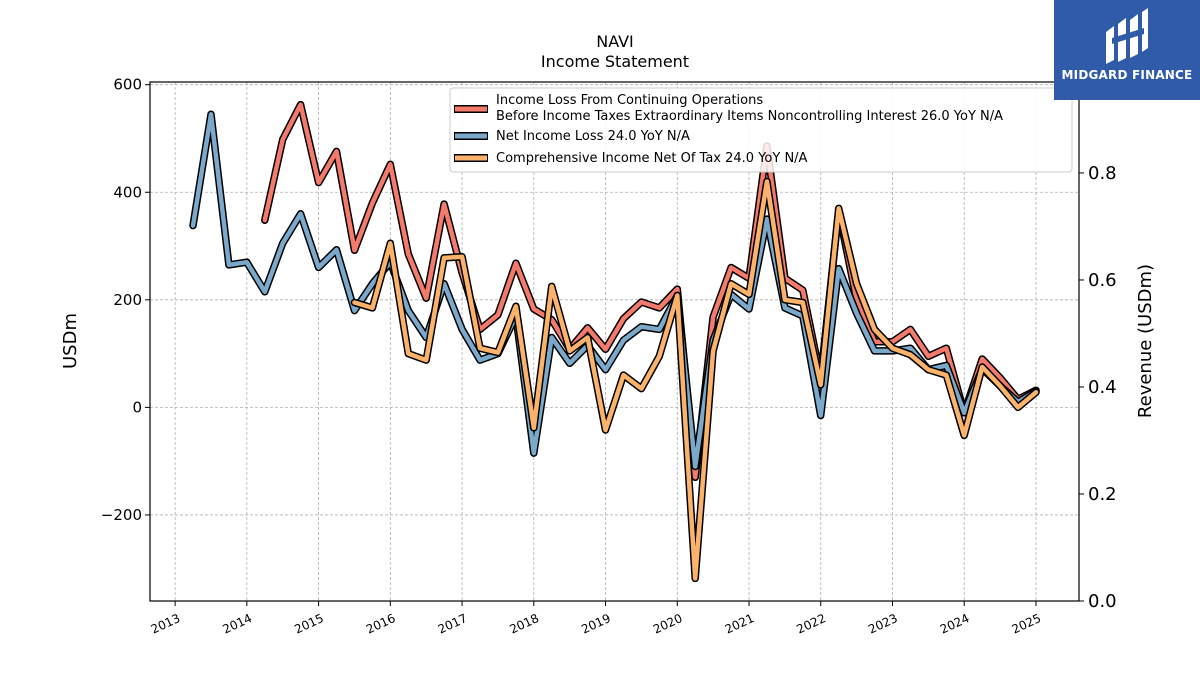 This screenshot has width=1200, height=675. What do you see at coordinates (615, 41) in the screenshot?
I see `chart-title: NAVI` at bounding box center [615, 41].